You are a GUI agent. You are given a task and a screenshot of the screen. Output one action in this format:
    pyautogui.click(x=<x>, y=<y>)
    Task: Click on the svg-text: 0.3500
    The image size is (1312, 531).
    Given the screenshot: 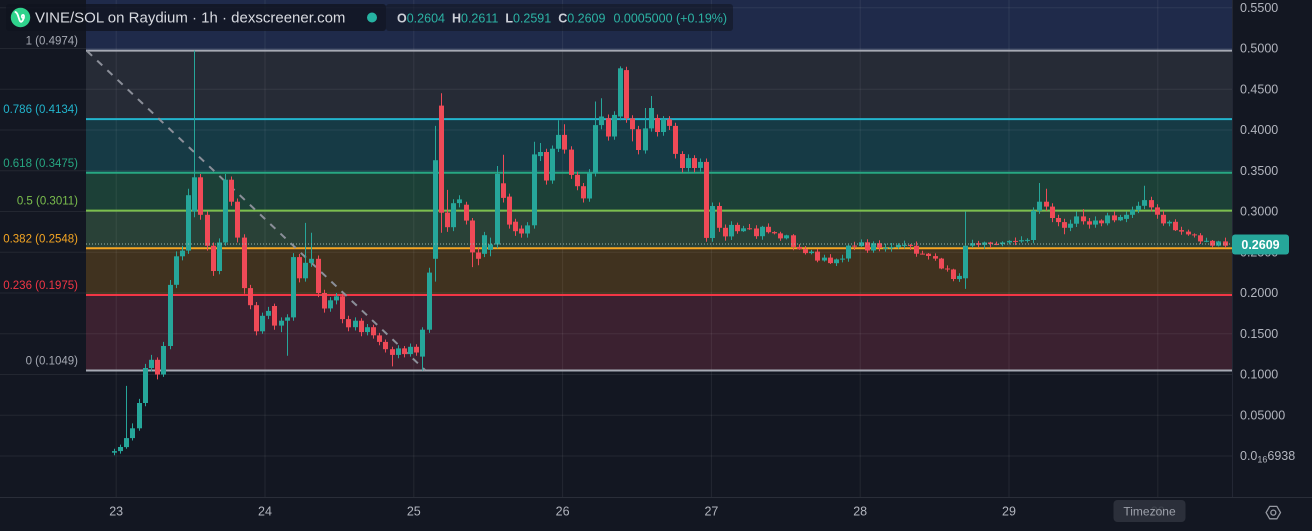 What is the action you would take?
    pyautogui.click(x=1259, y=171)
    